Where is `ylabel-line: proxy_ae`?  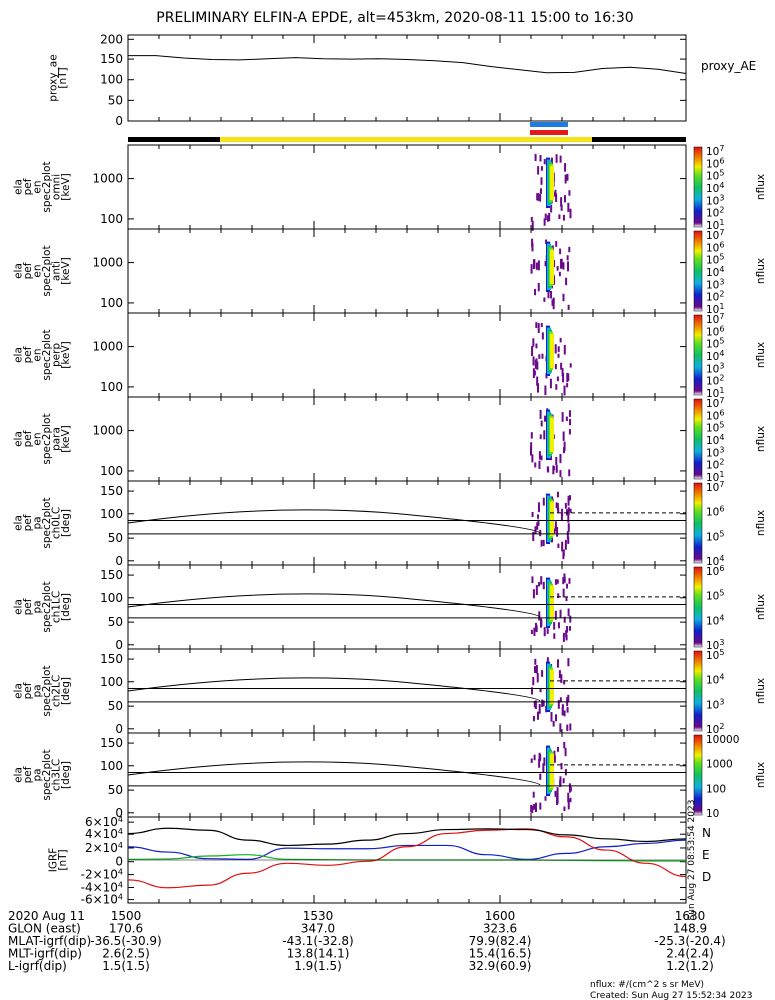
ylabel-line: proxy_ae is located at coordinates (53, 77).